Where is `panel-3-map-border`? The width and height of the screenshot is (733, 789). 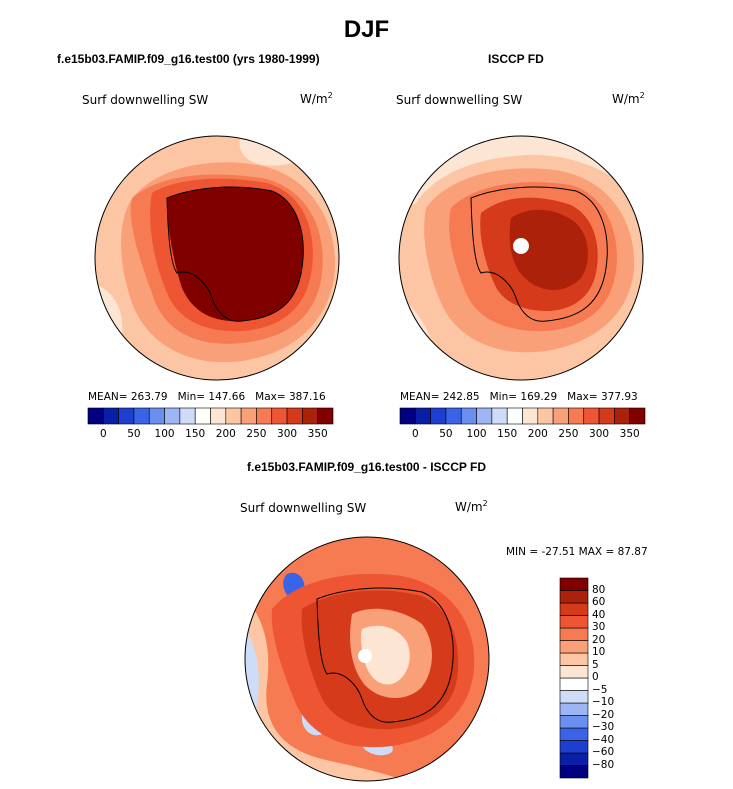 panel-3-map-border is located at coordinates (367, 659).